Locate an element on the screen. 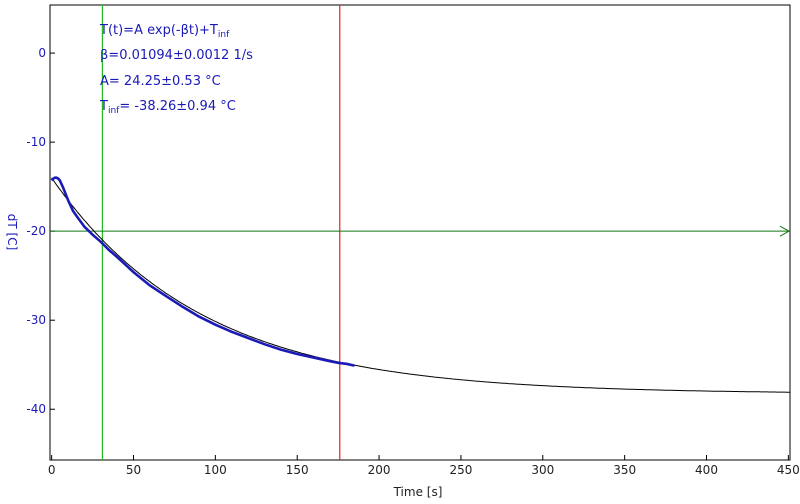 The image size is (800, 504). x-tick-label: 0 is located at coordinates (52, 470).